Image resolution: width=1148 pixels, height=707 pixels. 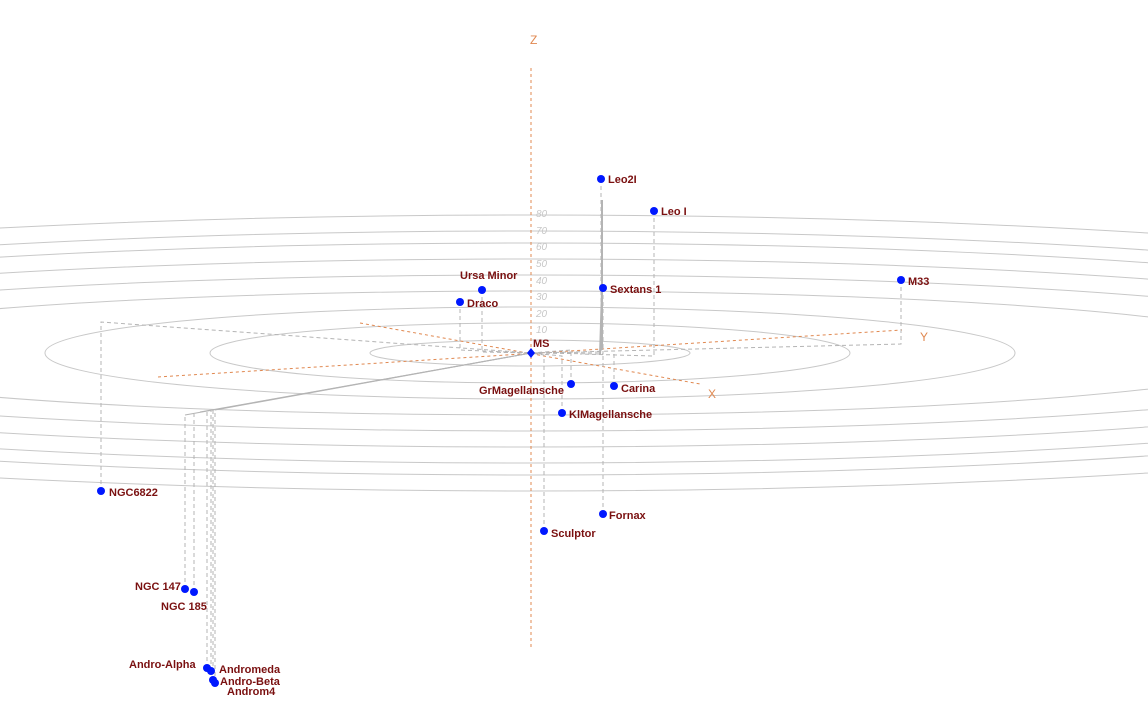 I want to click on object-label: Fornax, so click(x=628, y=516).